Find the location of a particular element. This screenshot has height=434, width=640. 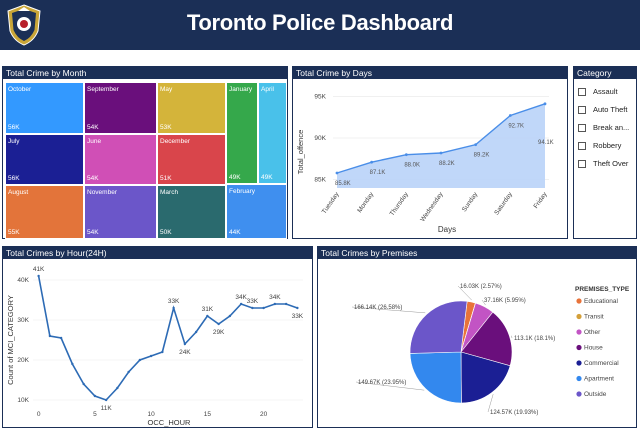

hour-data-label: 11K is located at coordinates (107, 408).